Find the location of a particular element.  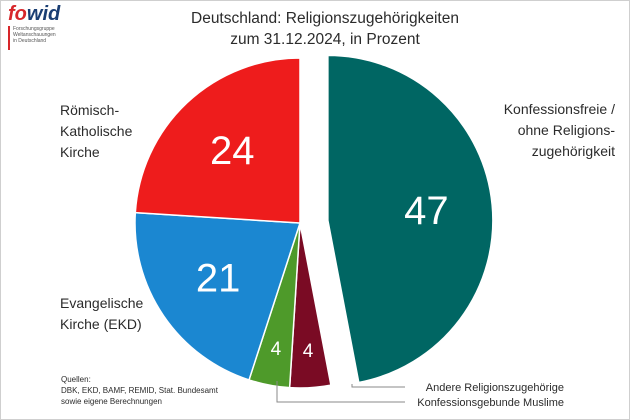

value-label-evangelische-kirche-ekd: 21 is located at coordinates (218, 279).